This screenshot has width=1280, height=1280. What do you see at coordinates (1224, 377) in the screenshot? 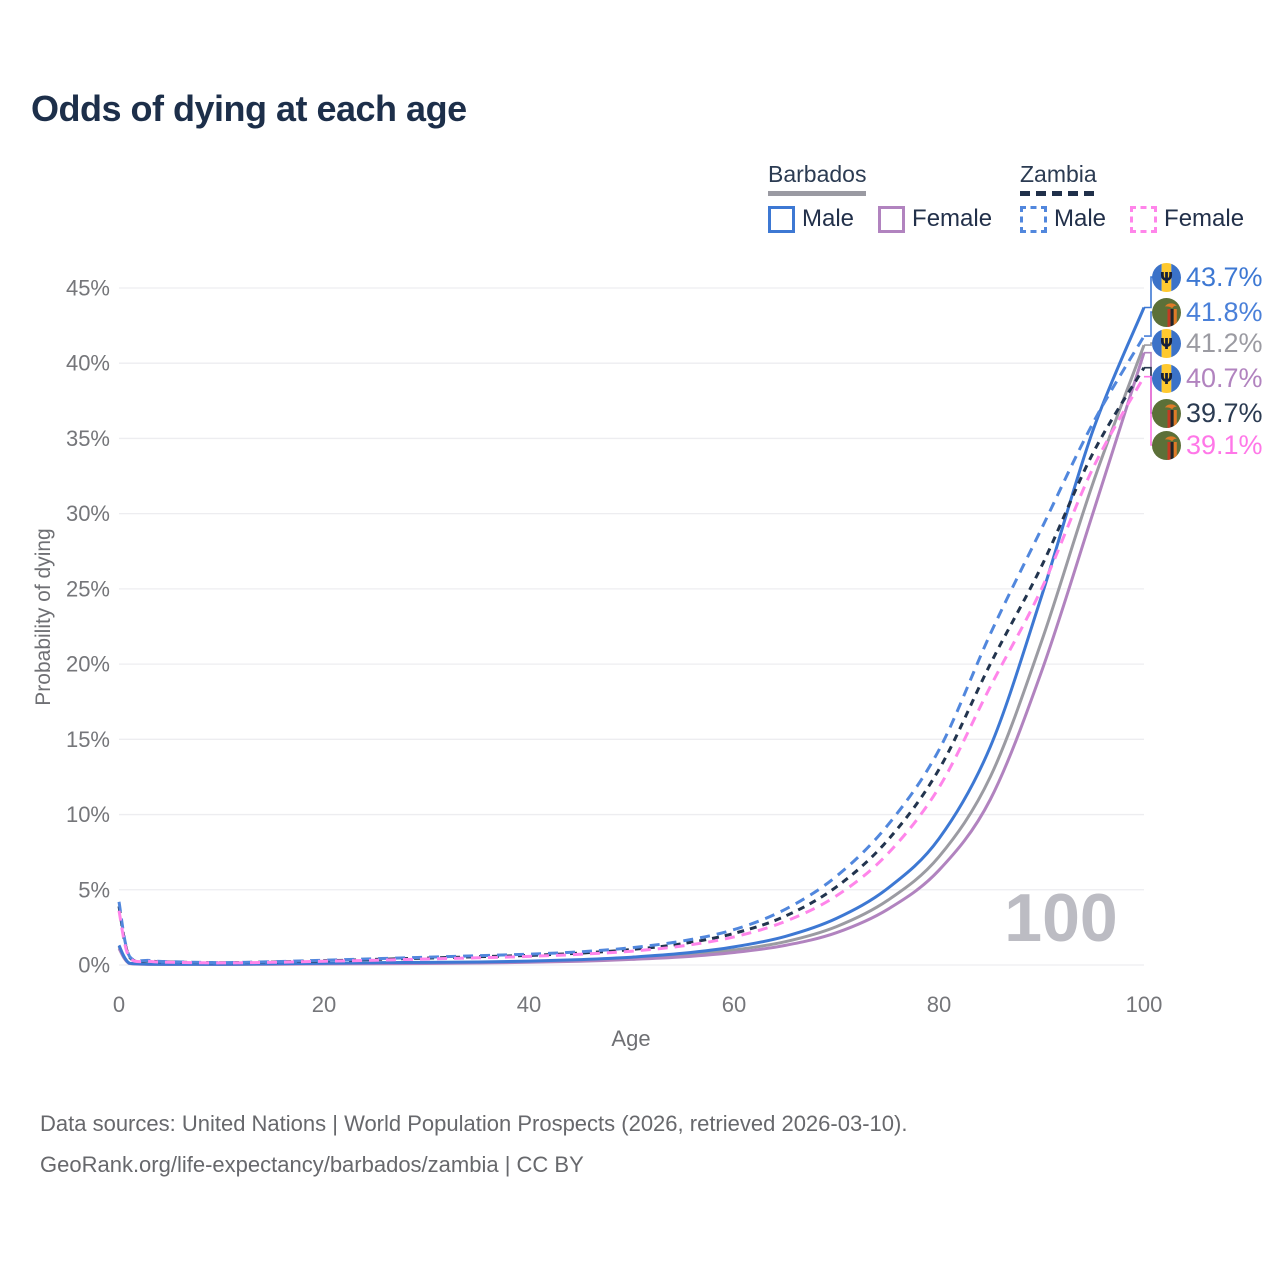
I see `end-label-value: 40.7%` at bounding box center [1224, 377].